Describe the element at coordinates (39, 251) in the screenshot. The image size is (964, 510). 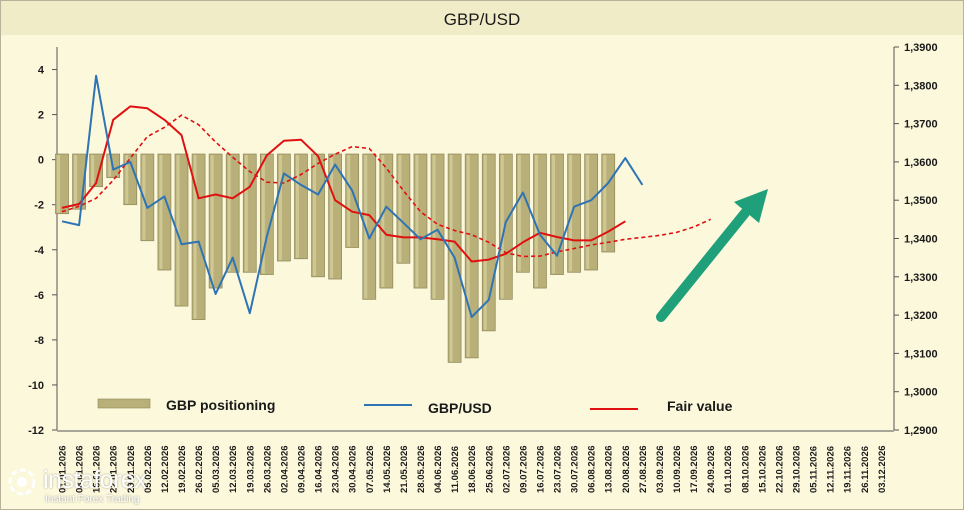
I see `left-tick-label: -4` at that location.